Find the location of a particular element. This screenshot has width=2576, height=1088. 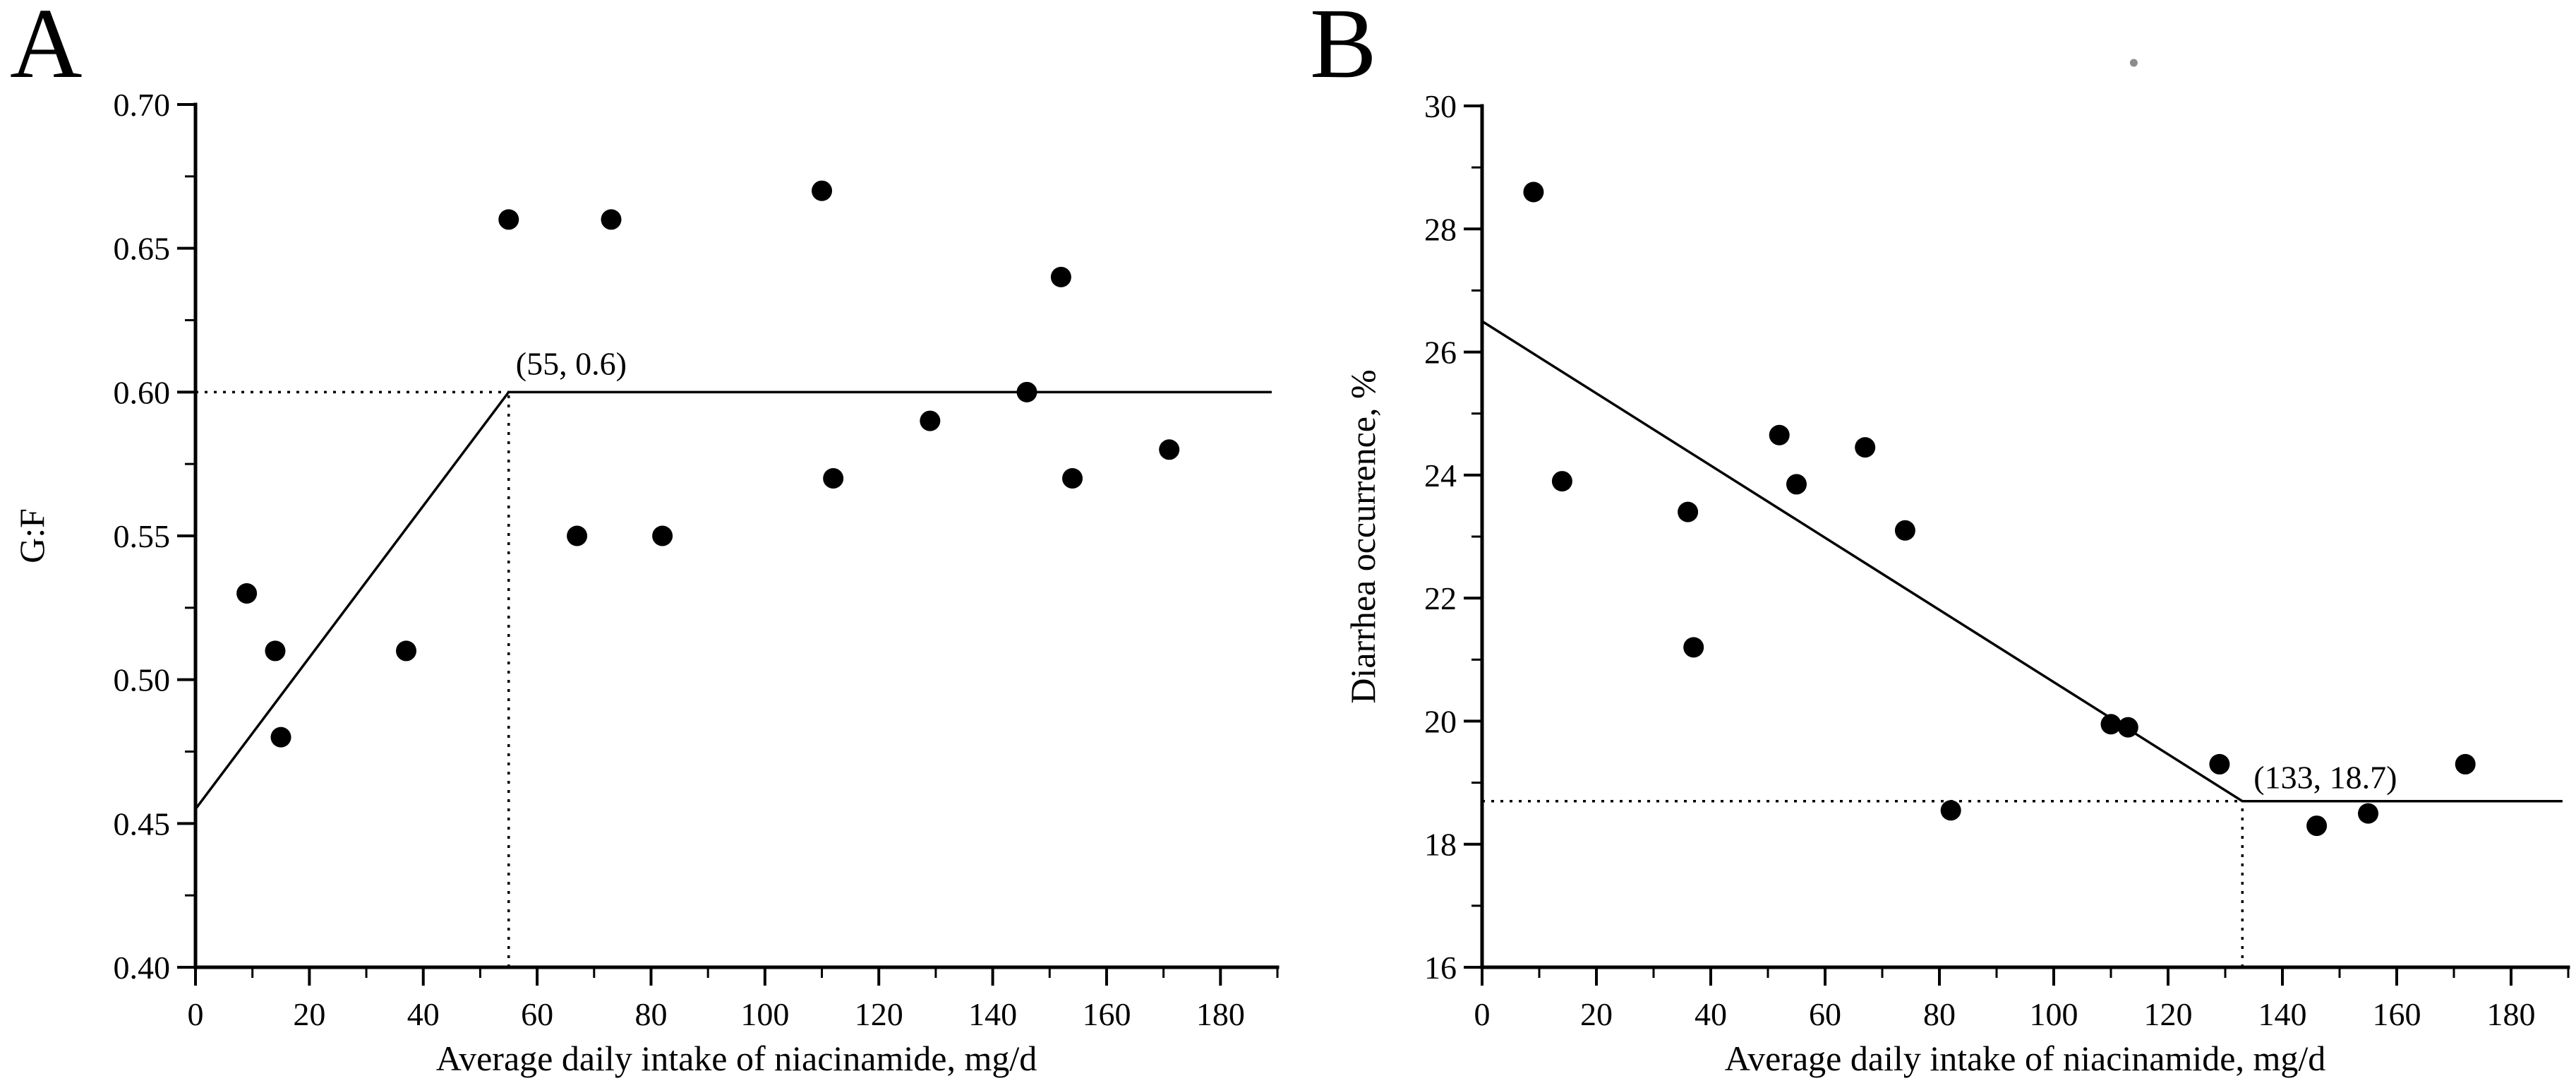

y-tick-label: 0.45 is located at coordinates (142, 824).